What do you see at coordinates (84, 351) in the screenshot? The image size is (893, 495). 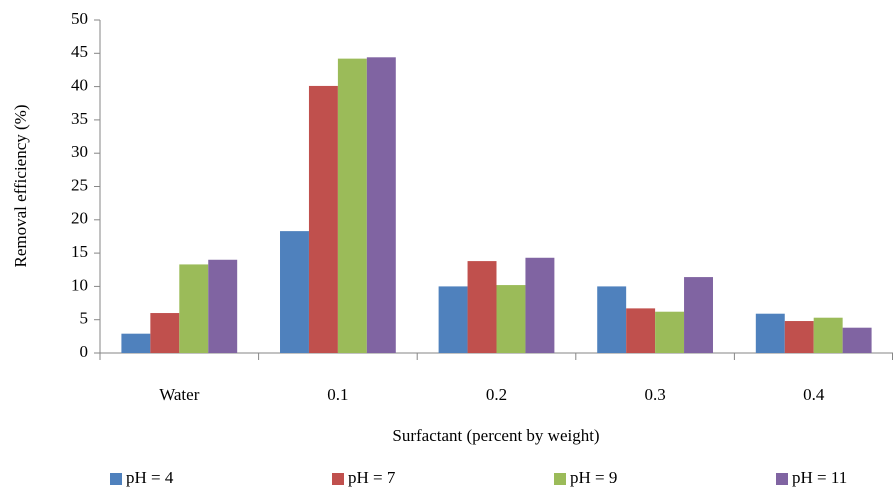 I see `y-tick-label: 0` at bounding box center [84, 351].